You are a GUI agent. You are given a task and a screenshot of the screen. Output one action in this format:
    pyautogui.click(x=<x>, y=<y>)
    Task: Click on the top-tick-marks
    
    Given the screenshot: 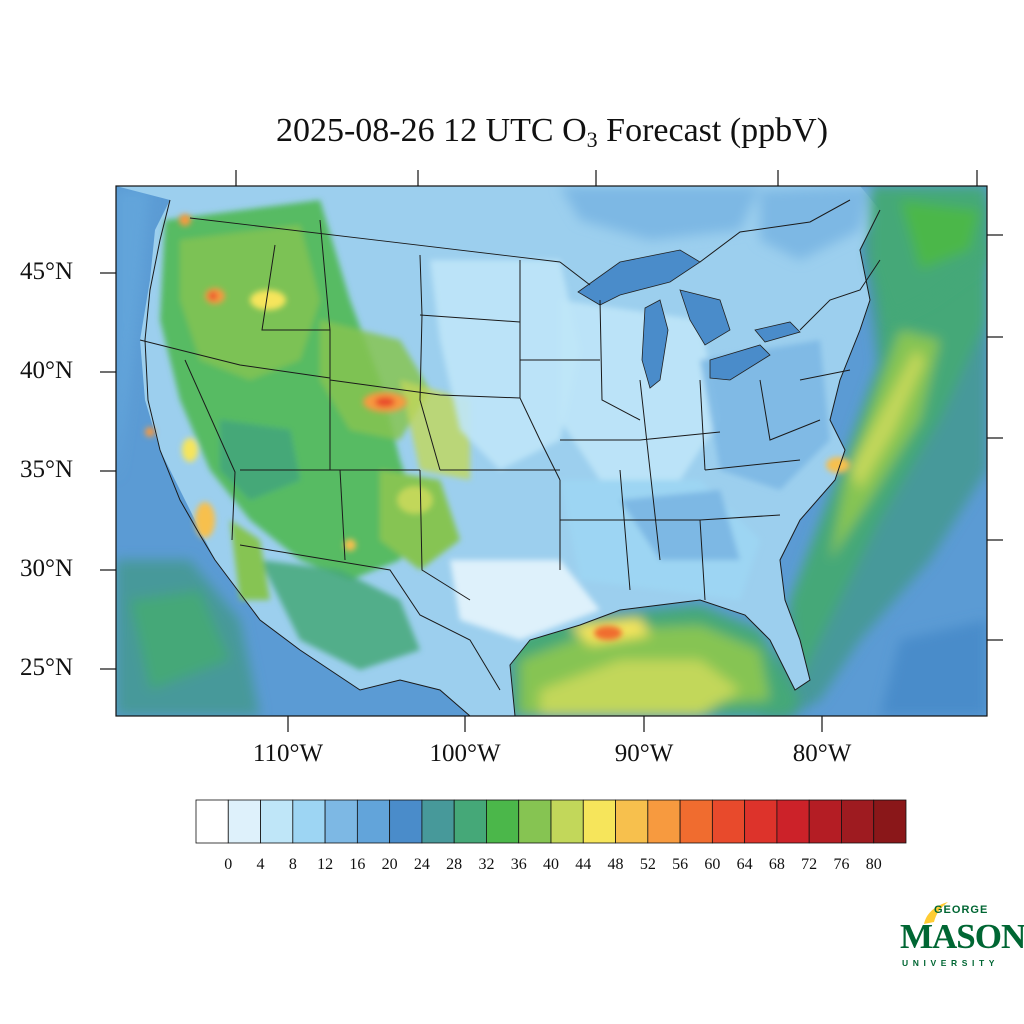 What is the action you would take?
    pyautogui.click(x=606, y=178)
    